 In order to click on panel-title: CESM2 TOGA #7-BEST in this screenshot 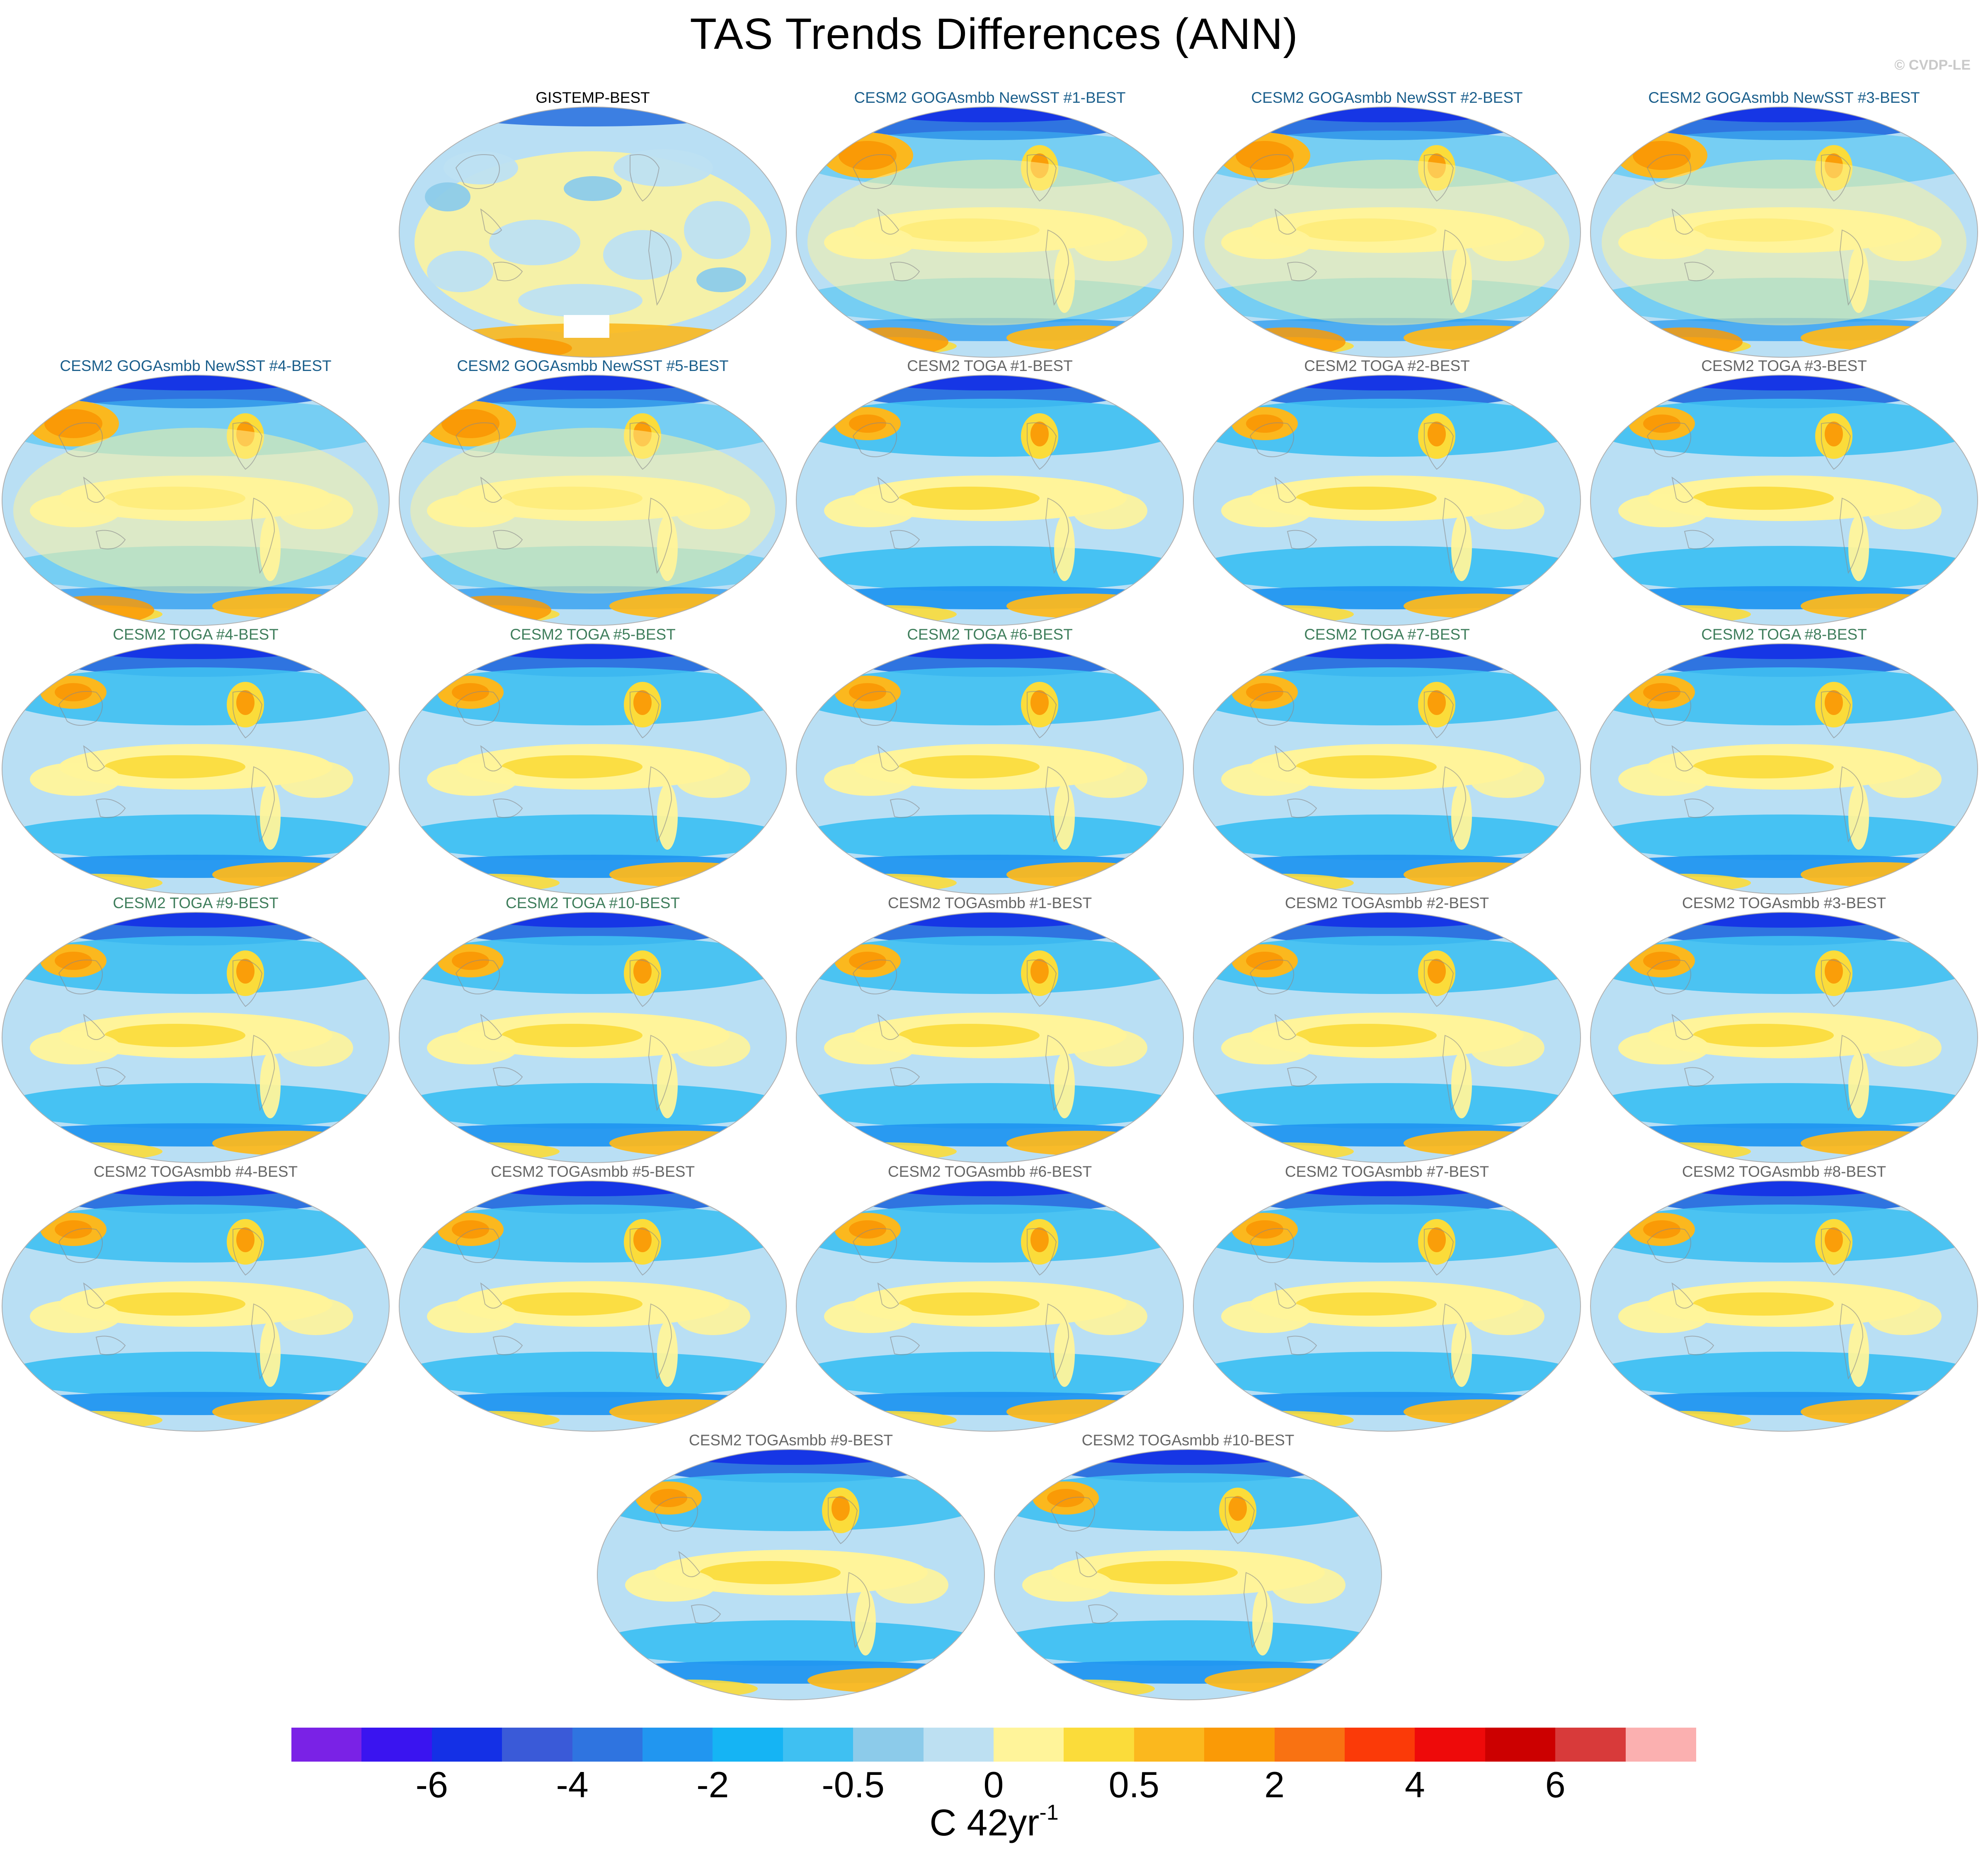, I will do `click(1387, 634)`.